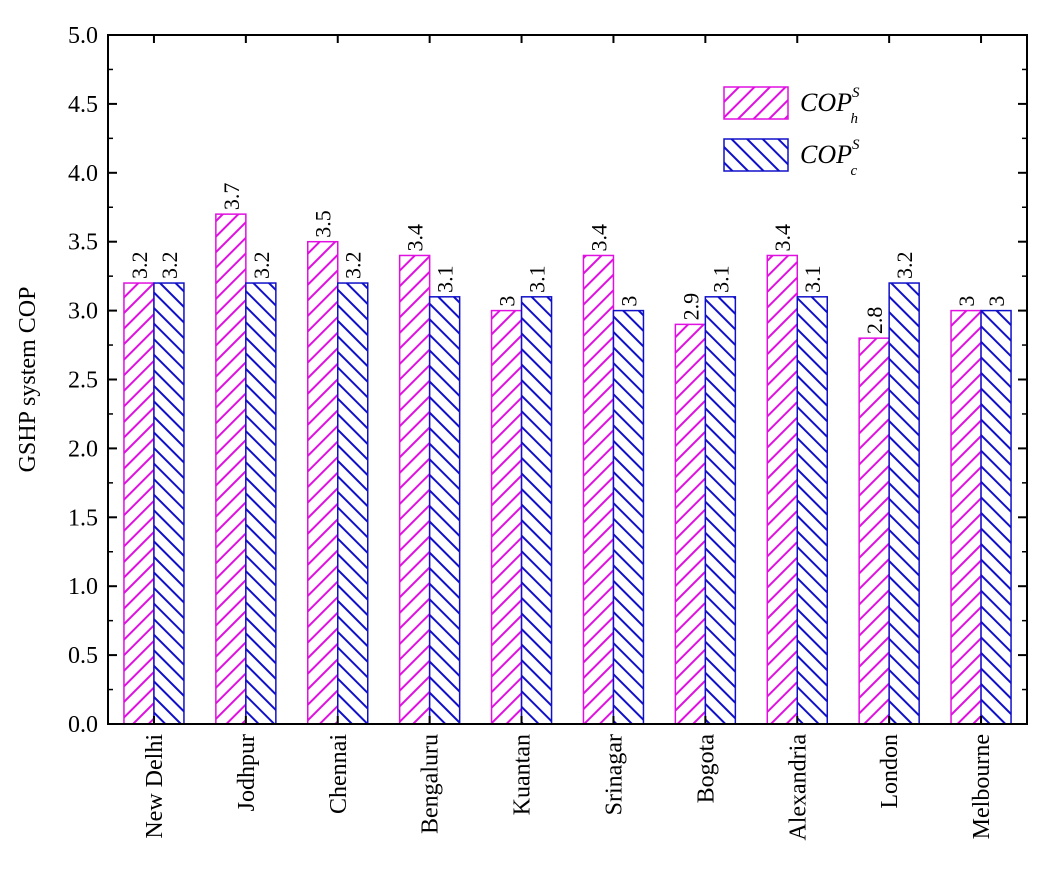 Image resolution: width=1047 pixels, height=873 pixels. Describe the element at coordinates (431, 784) in the screenshot. I see `x-category-label: Bengaluru` at that location.